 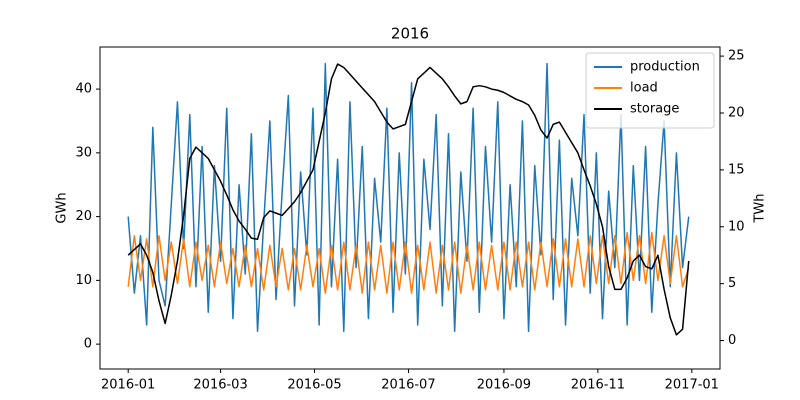 I want to click on y2-tick-label: 15, so click(x=736, y=169).